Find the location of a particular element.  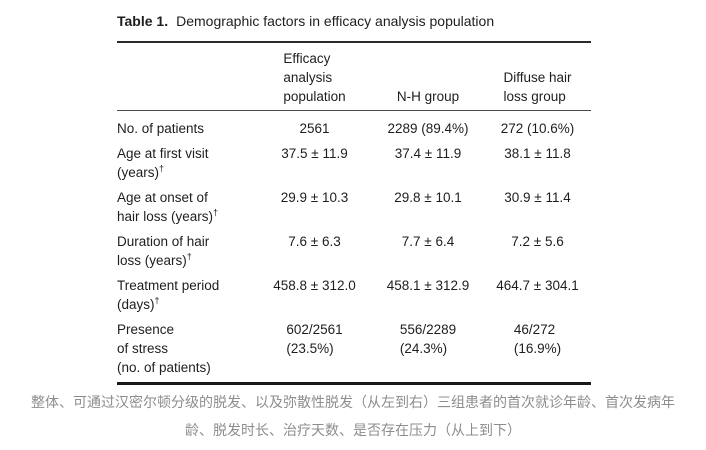

row-label: Duration of hair loss (years)† is located at coordinates (163, 251).